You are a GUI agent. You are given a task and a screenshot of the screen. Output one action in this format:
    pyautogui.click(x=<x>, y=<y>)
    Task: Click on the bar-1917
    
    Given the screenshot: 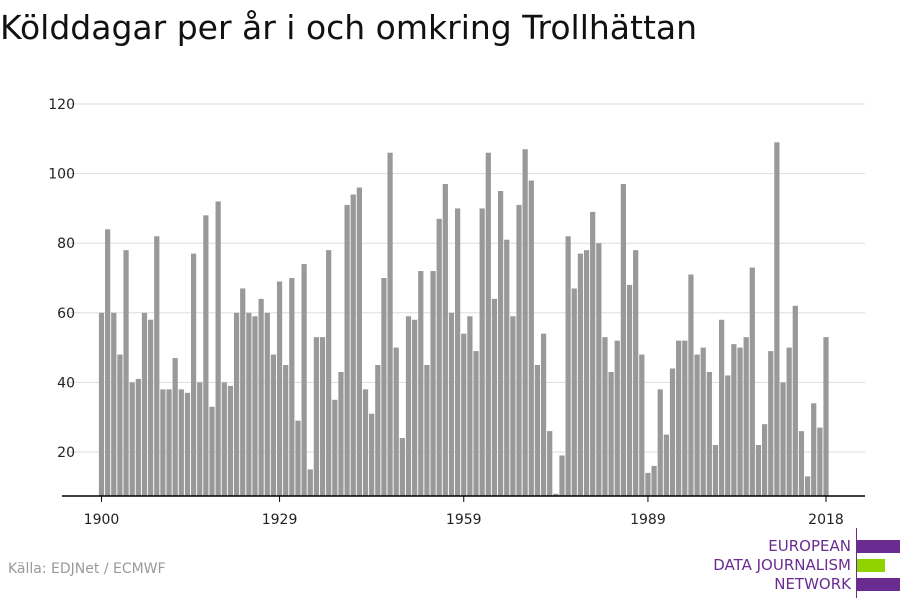 What is the action you would take?
    pyautogui.click(x=206, y=356)
    